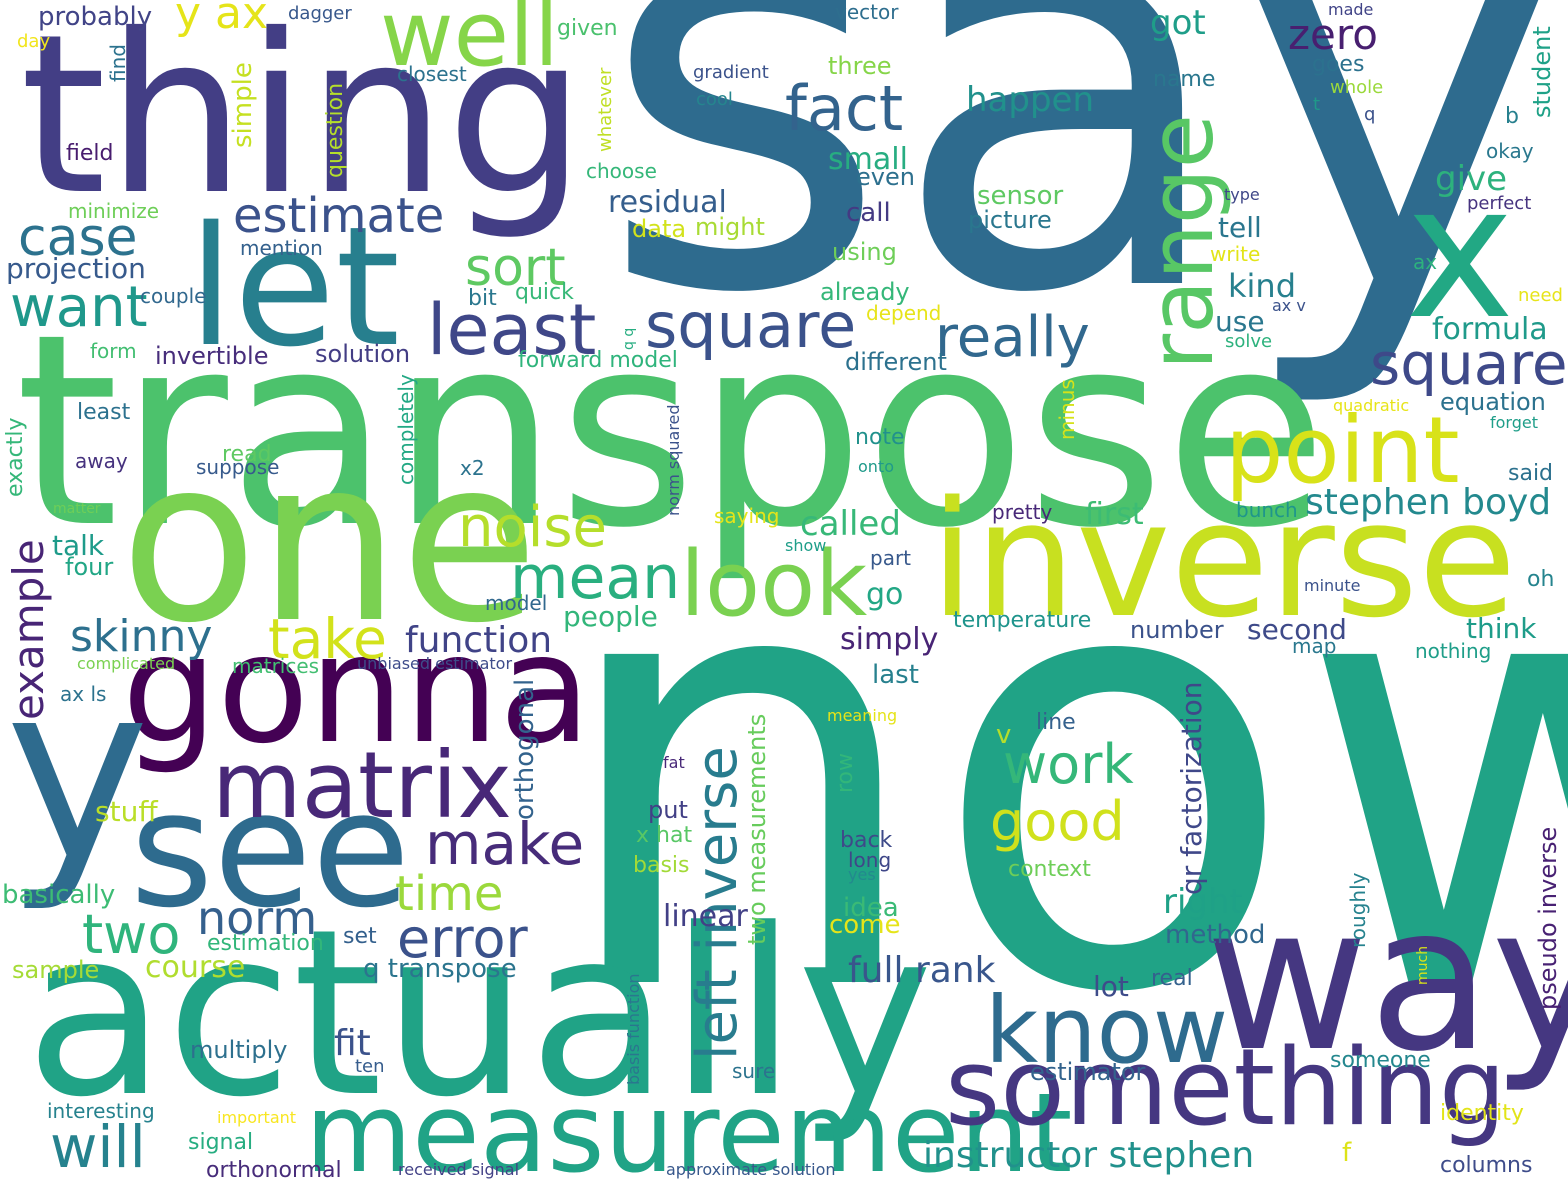 The height and width of the screenshot is (1185, 1568). Describe the element at coordinates (118, 63) in the screenshot. I see `word-find: find` at that location.